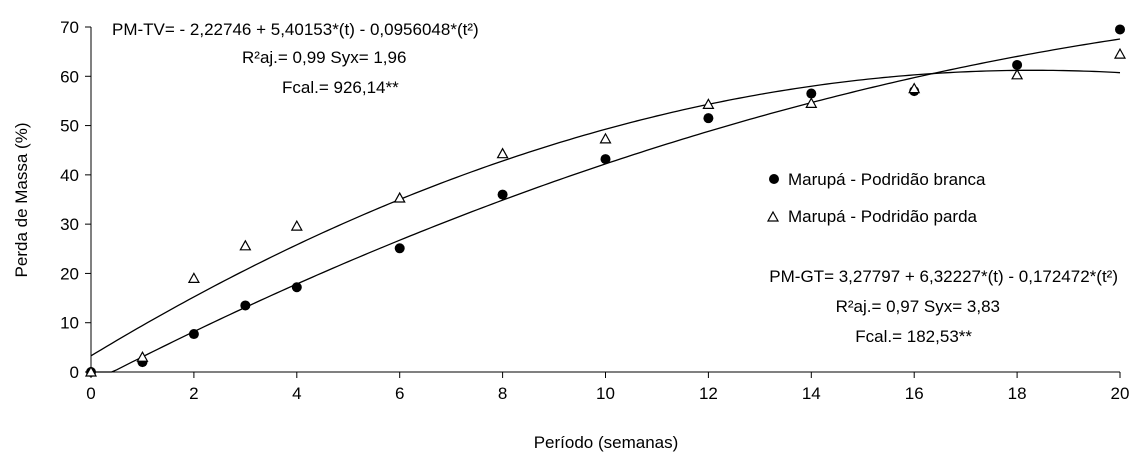 This screenshot has width=1136, height=457. What do you see at coordinates (1120, 393) in the screenshot?
I see `x-tick-label: 20` at bounding box center [1120, 393].